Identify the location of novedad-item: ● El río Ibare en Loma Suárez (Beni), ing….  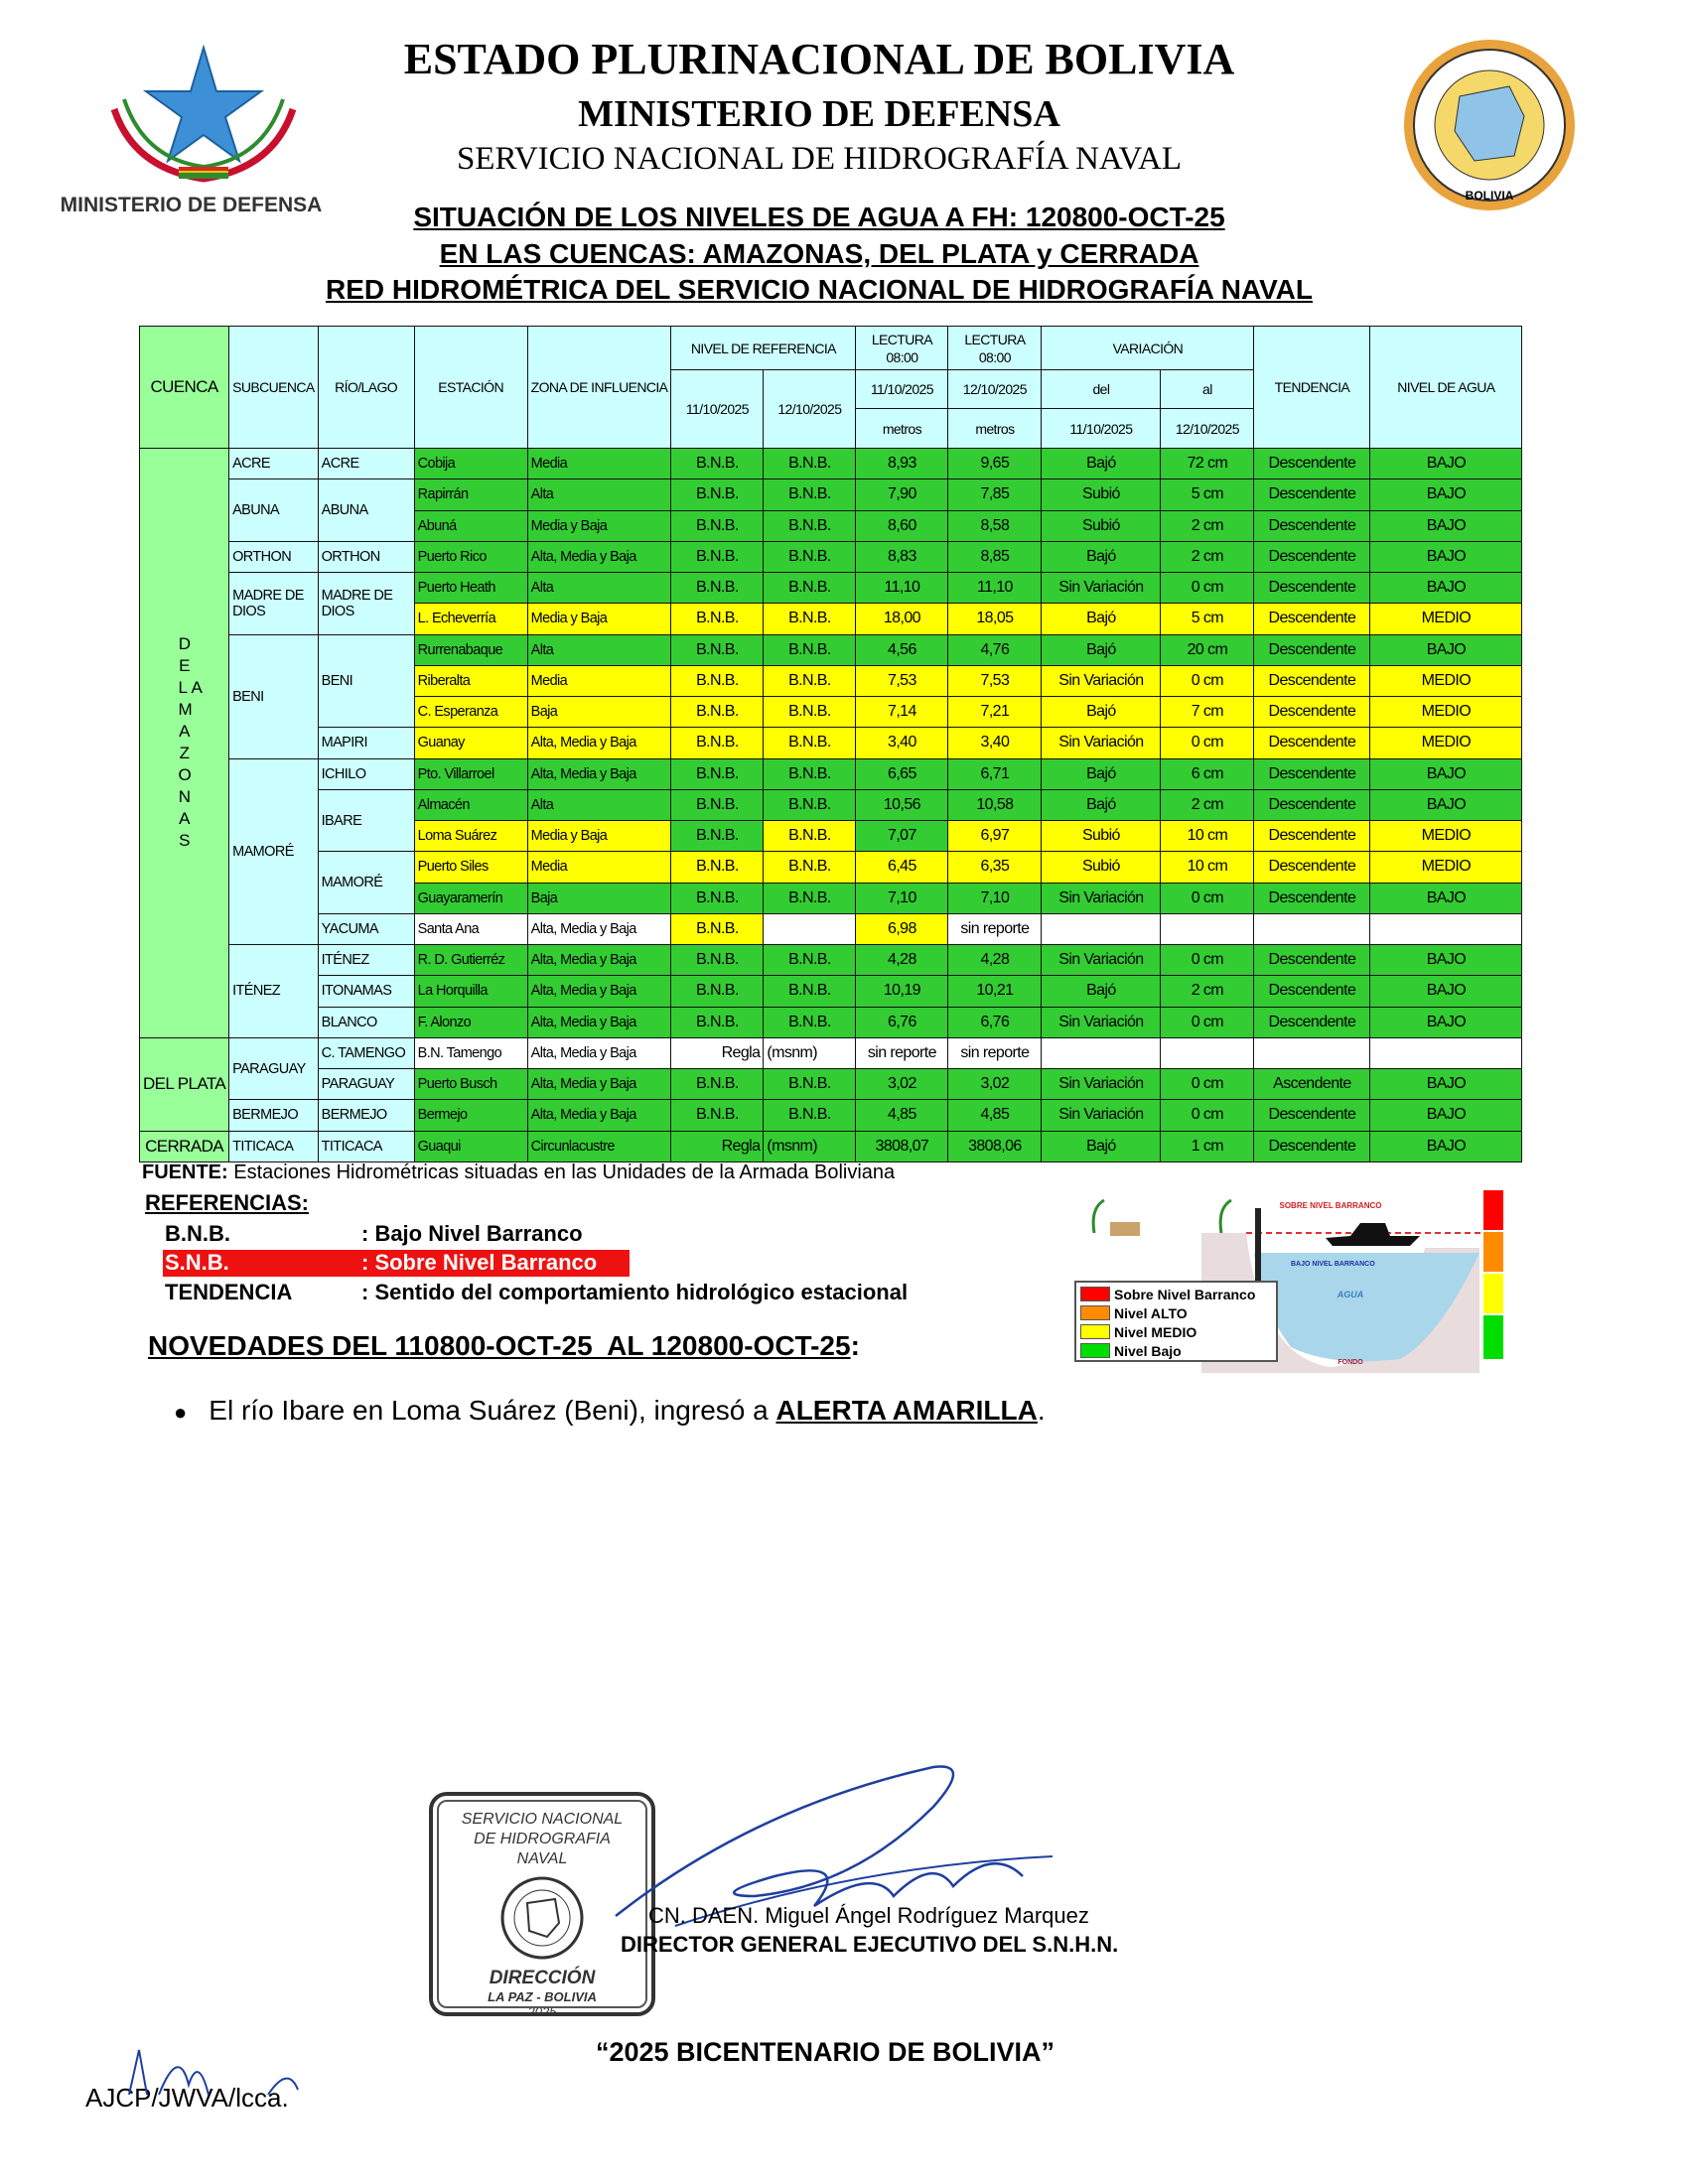
(610, 1411).